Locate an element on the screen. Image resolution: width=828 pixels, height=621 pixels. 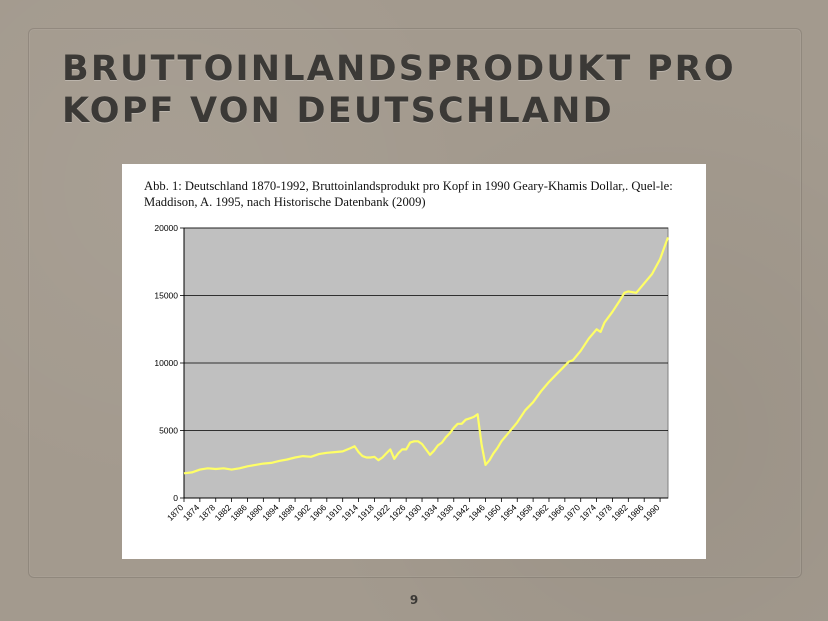
x-tick-label: 1910 is located at coordinates (334, 512).